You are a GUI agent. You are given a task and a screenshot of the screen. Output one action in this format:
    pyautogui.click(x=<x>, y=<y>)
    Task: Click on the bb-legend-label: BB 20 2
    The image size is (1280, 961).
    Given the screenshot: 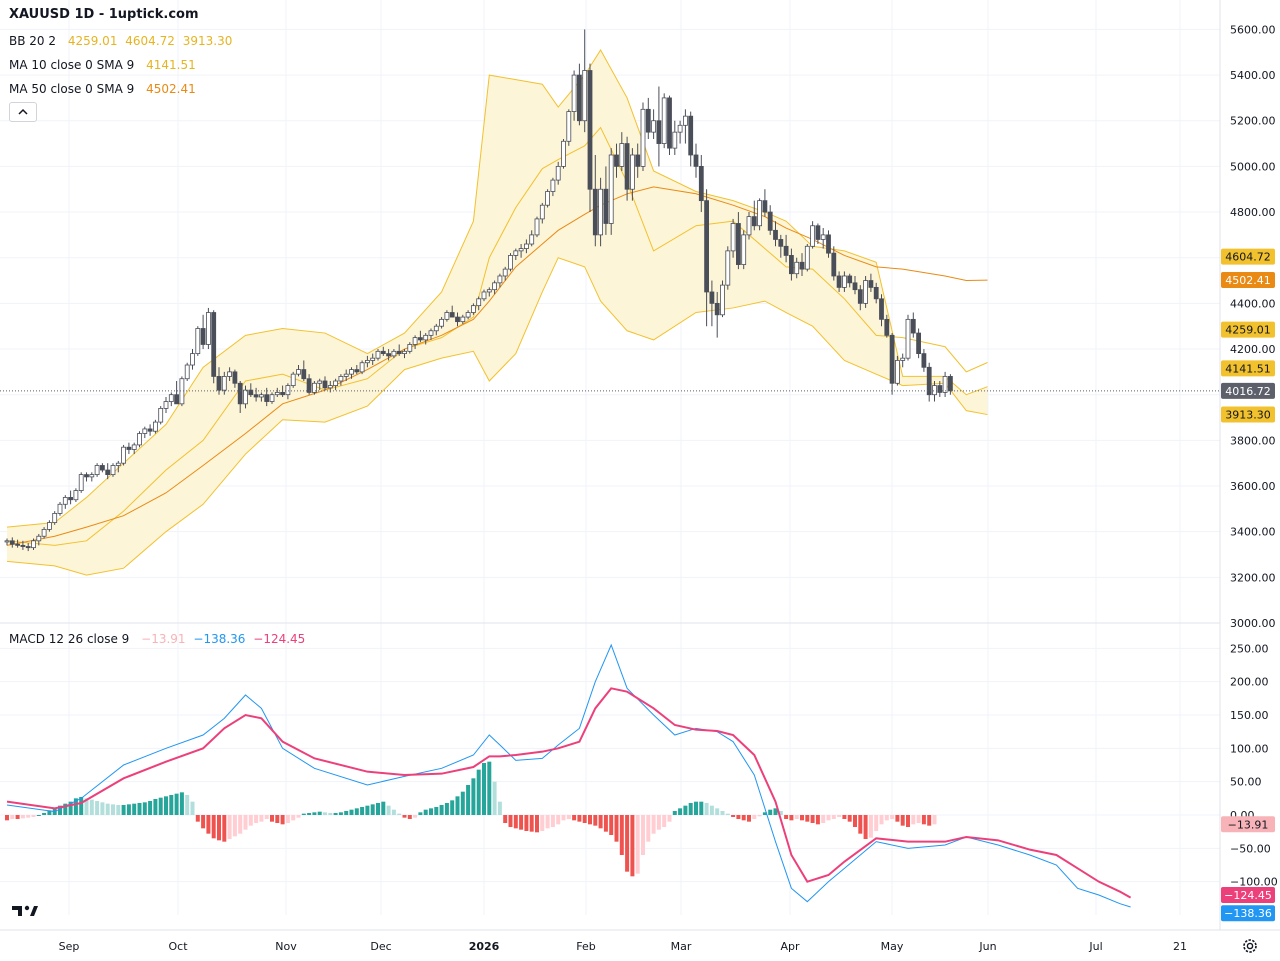 What is the action you would take?
    pyautogui.click(x=32, y=41)
    